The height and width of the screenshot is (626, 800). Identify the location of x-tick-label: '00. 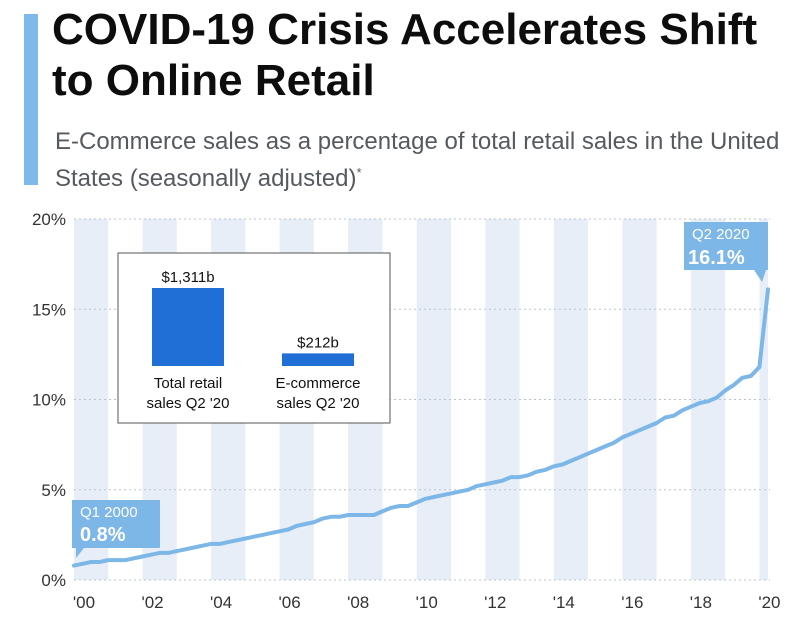
(84, 602).